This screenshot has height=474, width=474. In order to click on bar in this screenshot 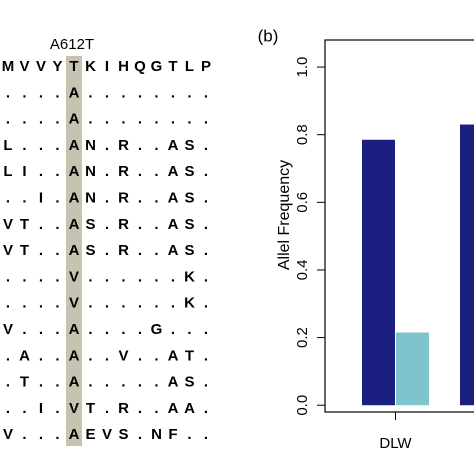, I will do `click(412, 369)`.